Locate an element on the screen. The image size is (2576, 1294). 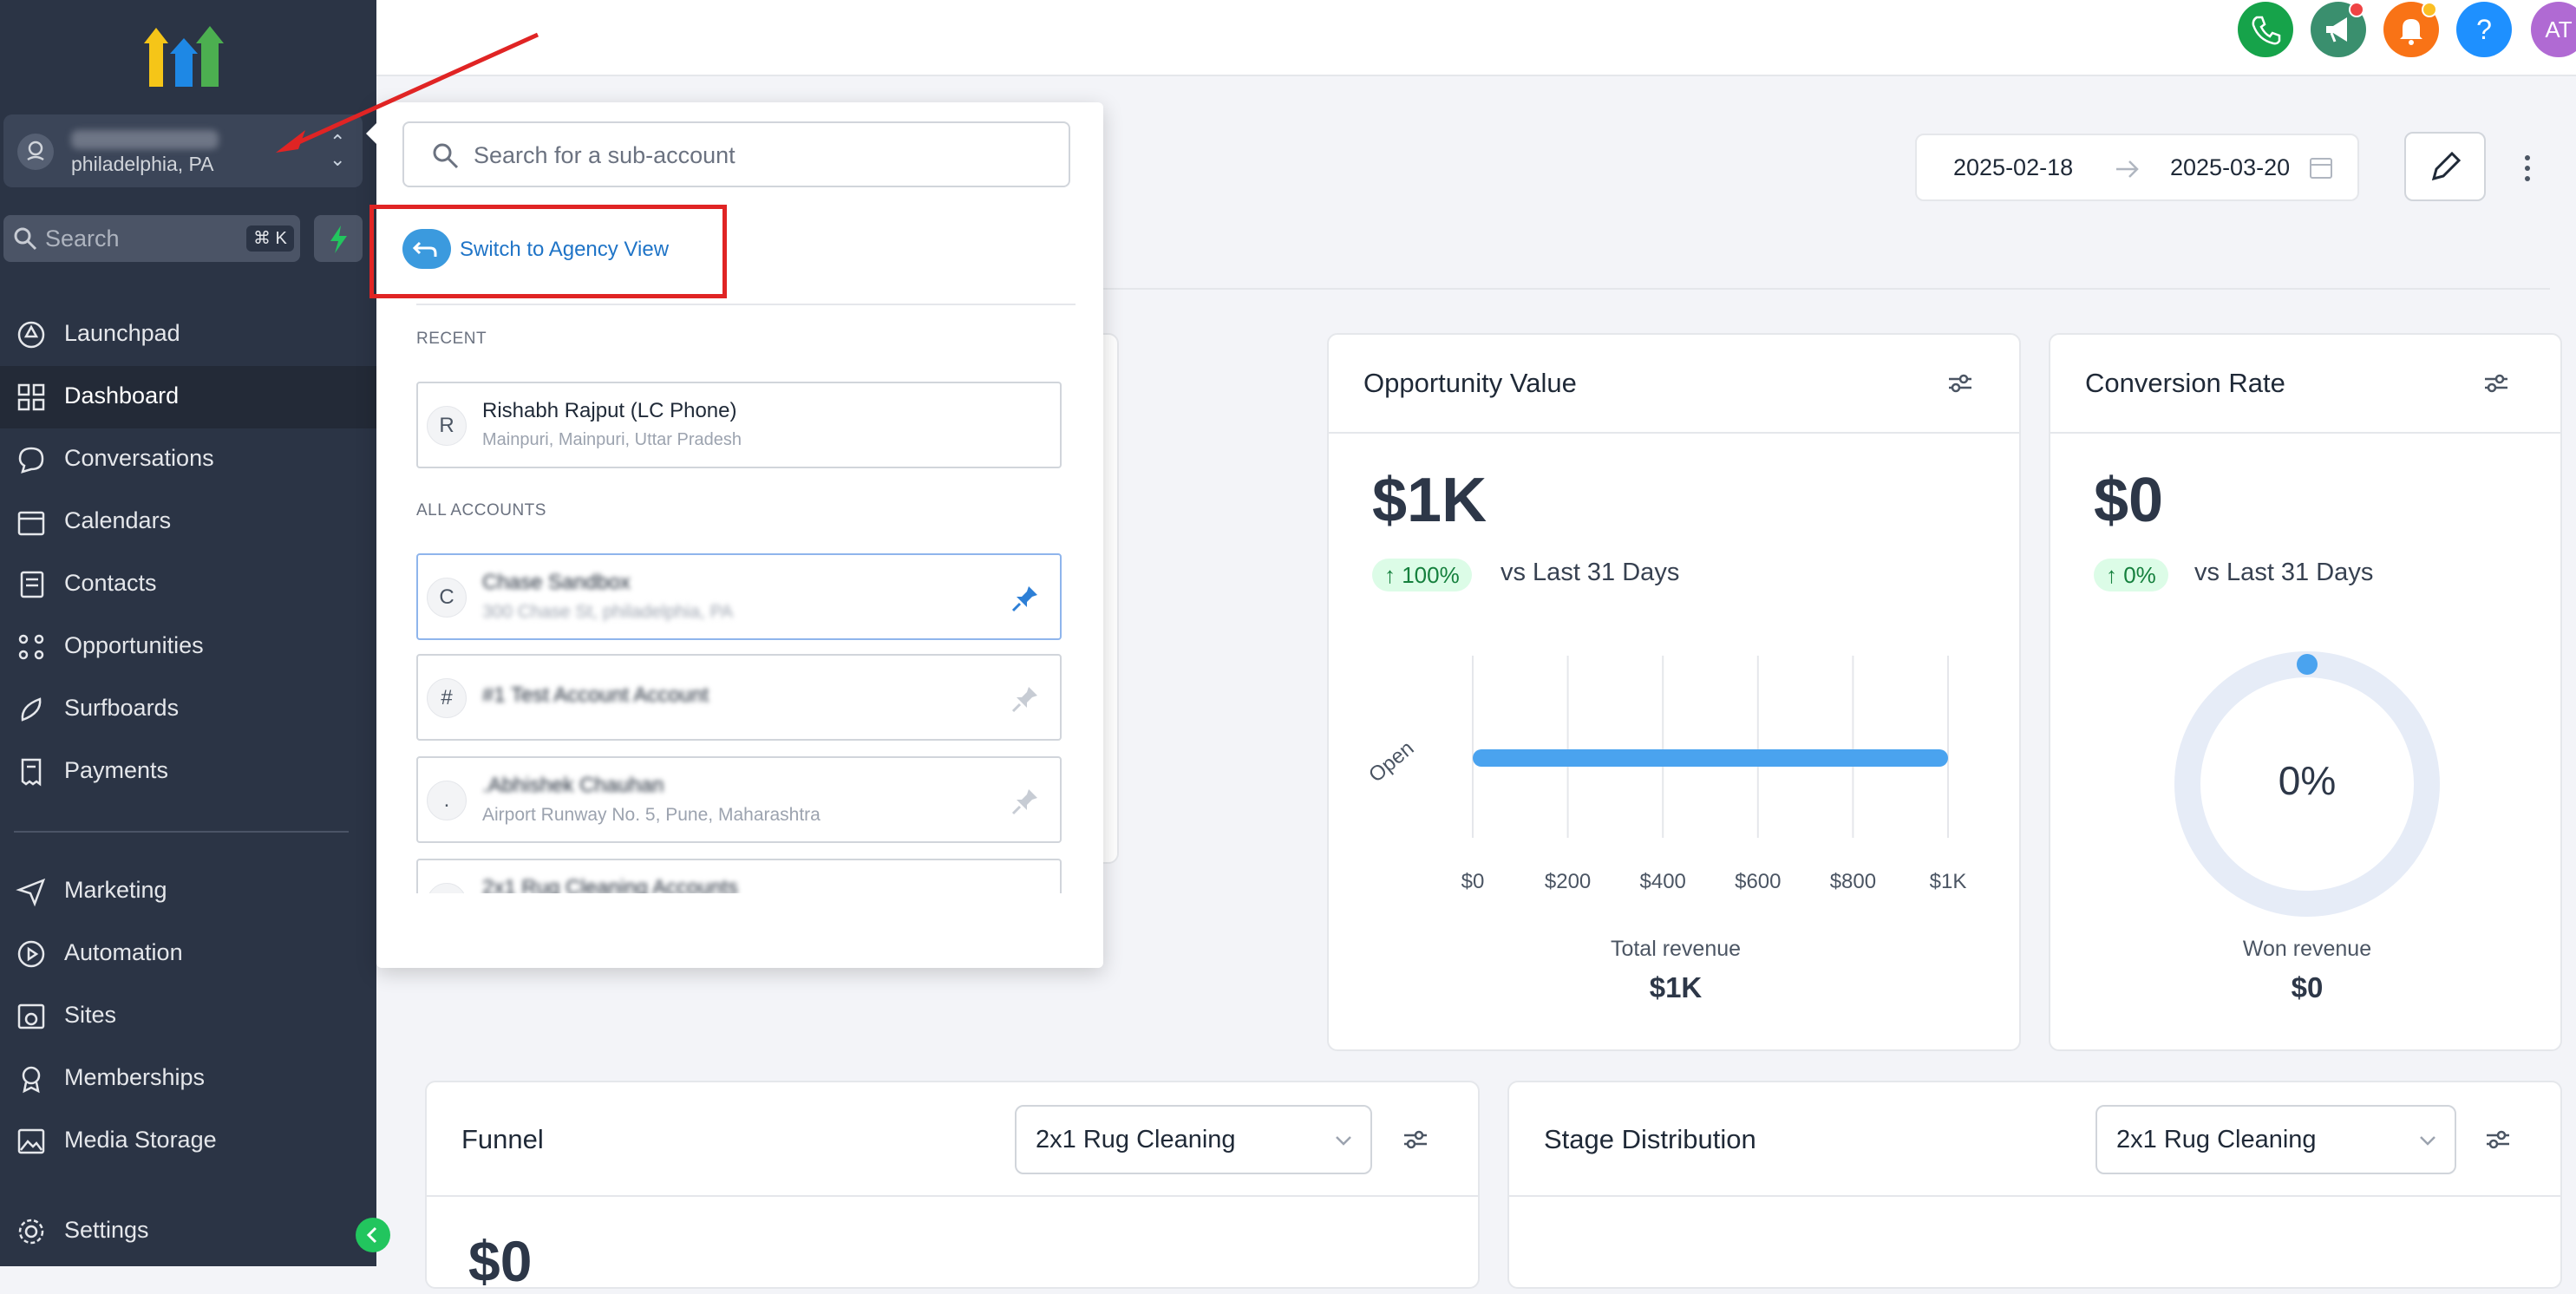
chart-caption: Total revenue is located at coordinates (1676, 949).